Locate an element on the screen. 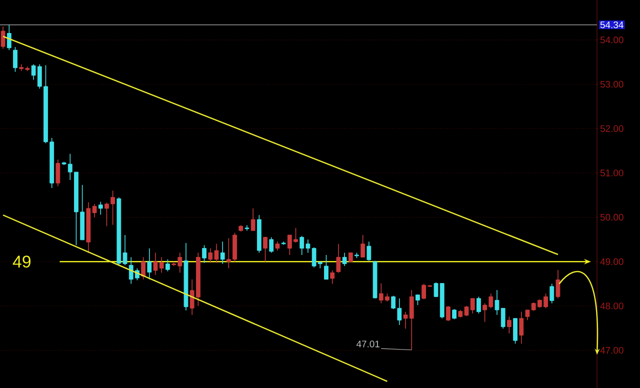  y-tick-label: 53.00 is located at coordinates (612, 84).